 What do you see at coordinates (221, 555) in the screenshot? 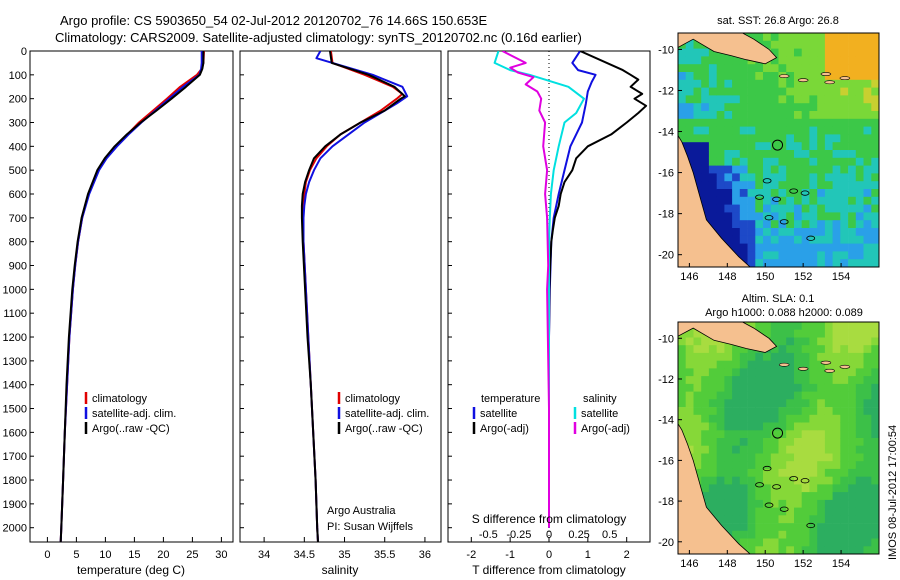
I see `x-tick-label: 30` at bounding box center [221, 555].